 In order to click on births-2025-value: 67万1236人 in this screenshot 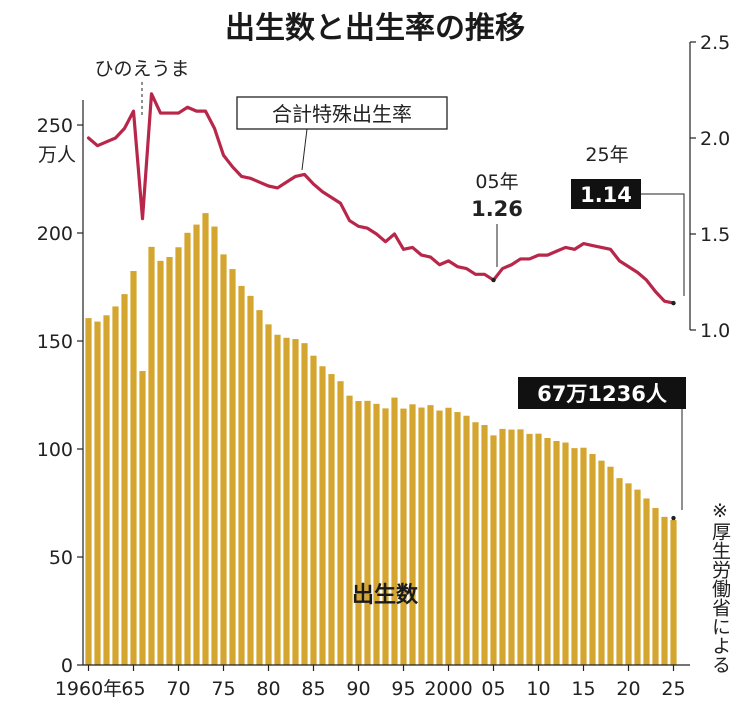, I will do `click(602, 394)`.